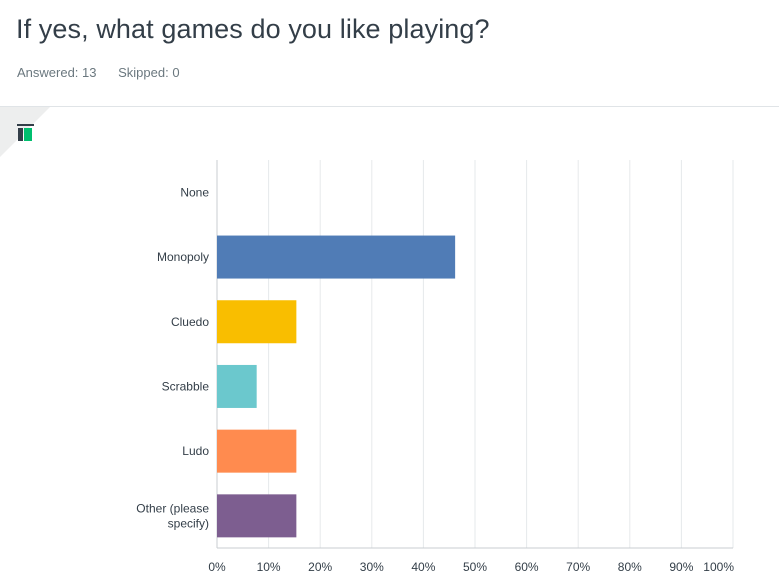 Image resolution: width=779 pixels, height=584 pixels. I want to click on response-stats: Answered: 13 Skipped: 0, so click(107, 72).